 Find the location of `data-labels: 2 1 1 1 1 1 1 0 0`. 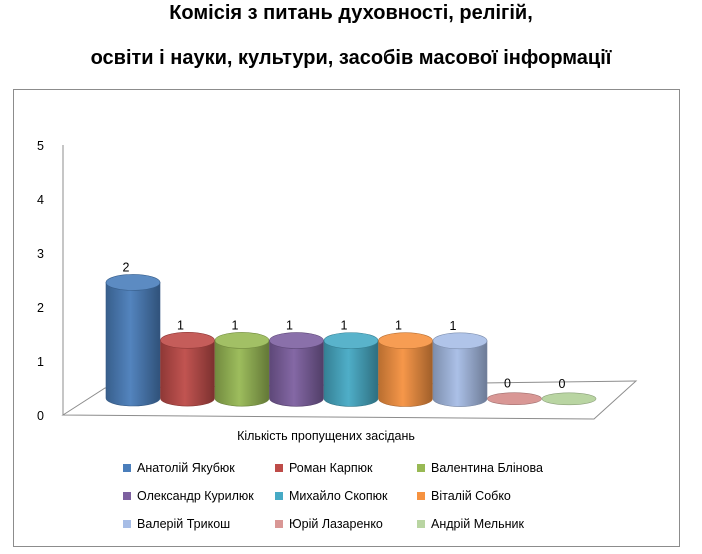

data-labels: 2 1 1 1 1 1 1 0 0 is located at coordinates (344, 325).